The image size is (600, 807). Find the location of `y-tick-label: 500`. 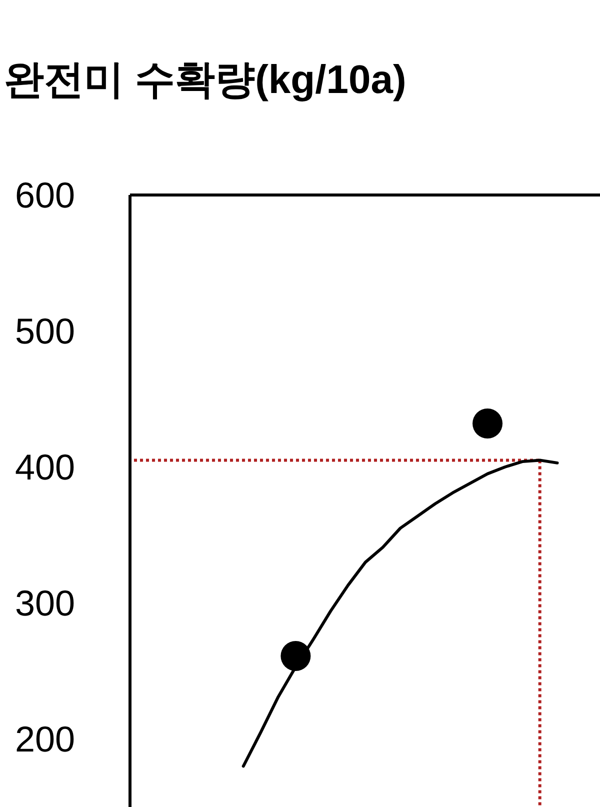

y-tick-label: 500 is located at coordinates (45, 331).